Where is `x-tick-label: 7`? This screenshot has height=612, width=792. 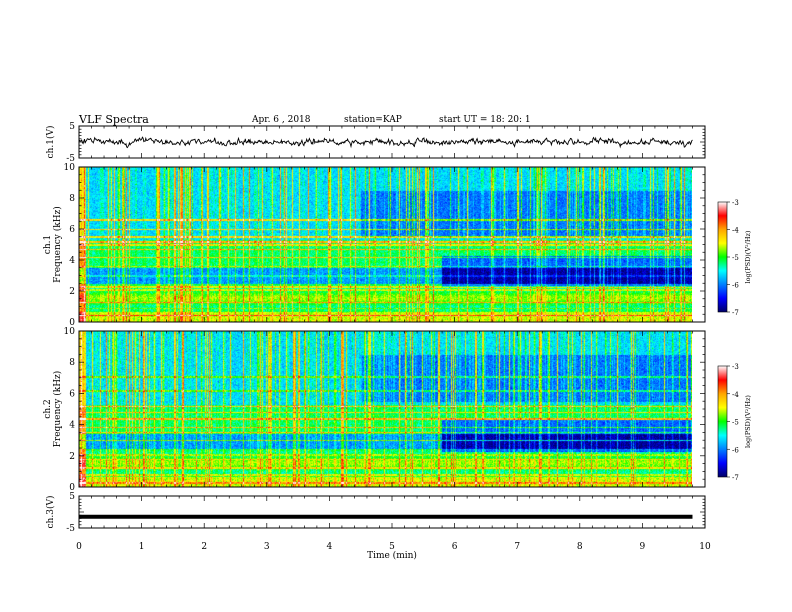 x-tick-label: 7 is located at coordinates (517, 547).